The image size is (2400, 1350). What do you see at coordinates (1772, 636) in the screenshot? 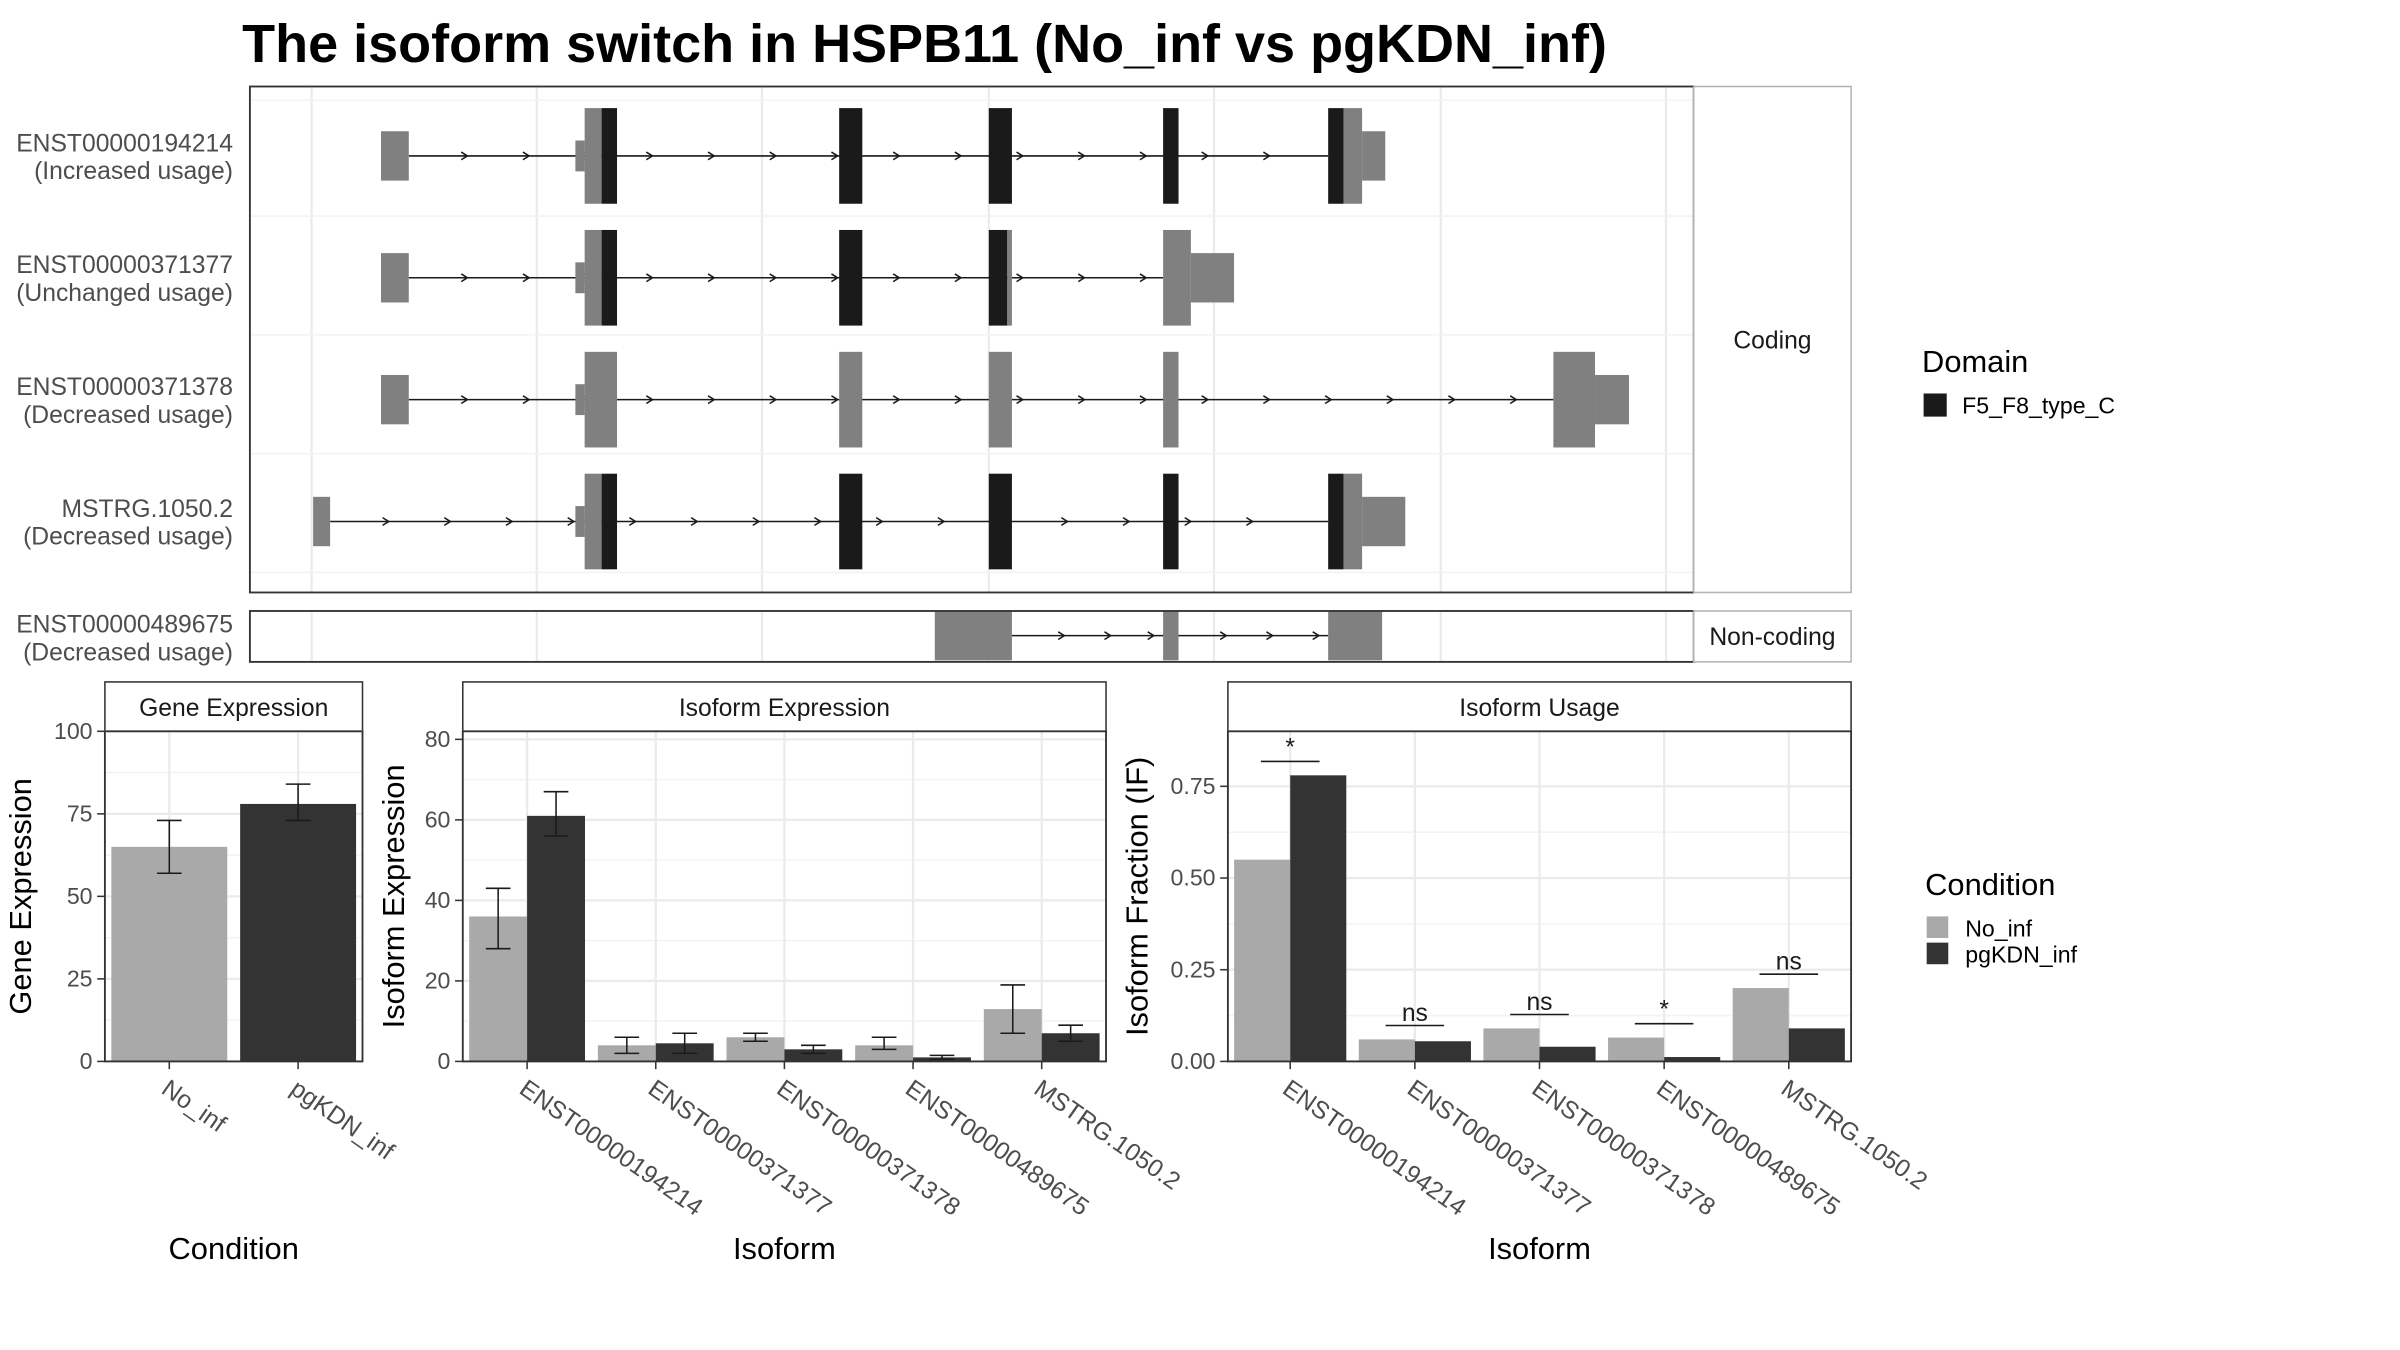
I see `noncoding-strip` at bounding box center [1772, 636].